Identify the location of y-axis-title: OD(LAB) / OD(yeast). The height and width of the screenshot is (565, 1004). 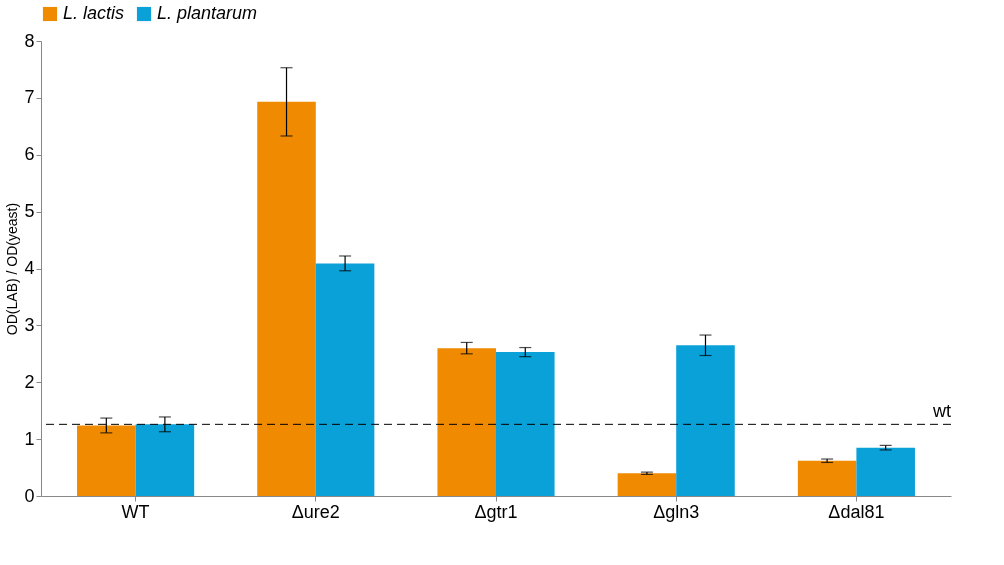
(12, 269).